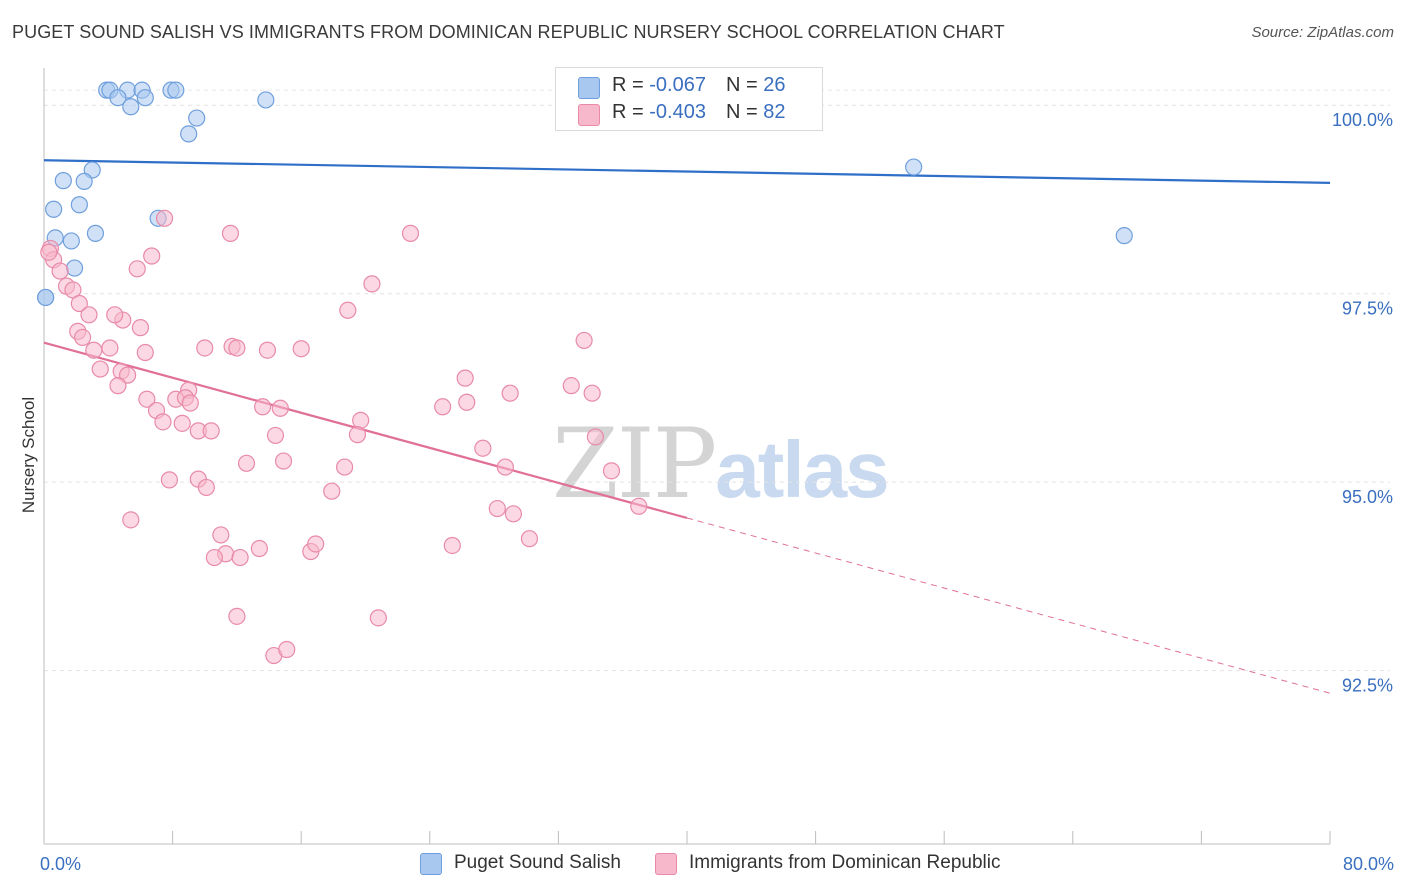 This screenshot has width=1406, height=892. What do you see at coordinates (845, 862) in the screenshot?
I see `bottom-legend-label-dominican: Immigrants from Dominican Republic` at bounding box center [845, 862].